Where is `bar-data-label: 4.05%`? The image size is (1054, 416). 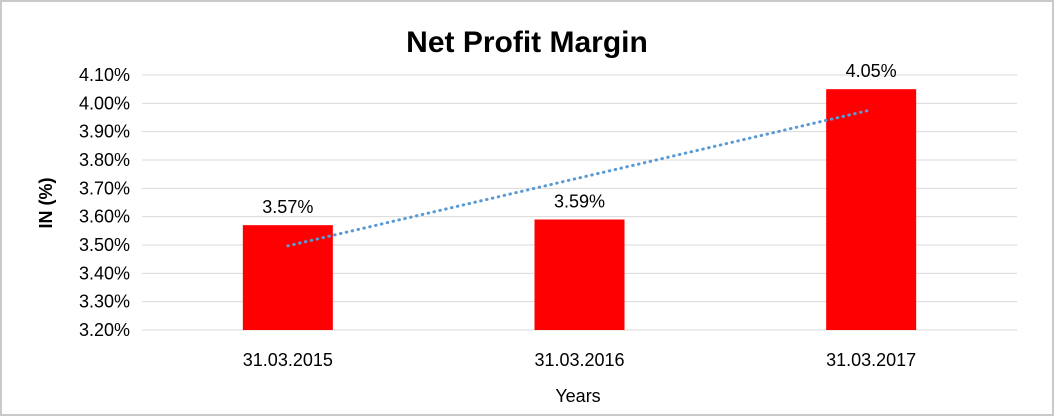
bar-data-label: 4.05% is located at coordinates (871, 71).